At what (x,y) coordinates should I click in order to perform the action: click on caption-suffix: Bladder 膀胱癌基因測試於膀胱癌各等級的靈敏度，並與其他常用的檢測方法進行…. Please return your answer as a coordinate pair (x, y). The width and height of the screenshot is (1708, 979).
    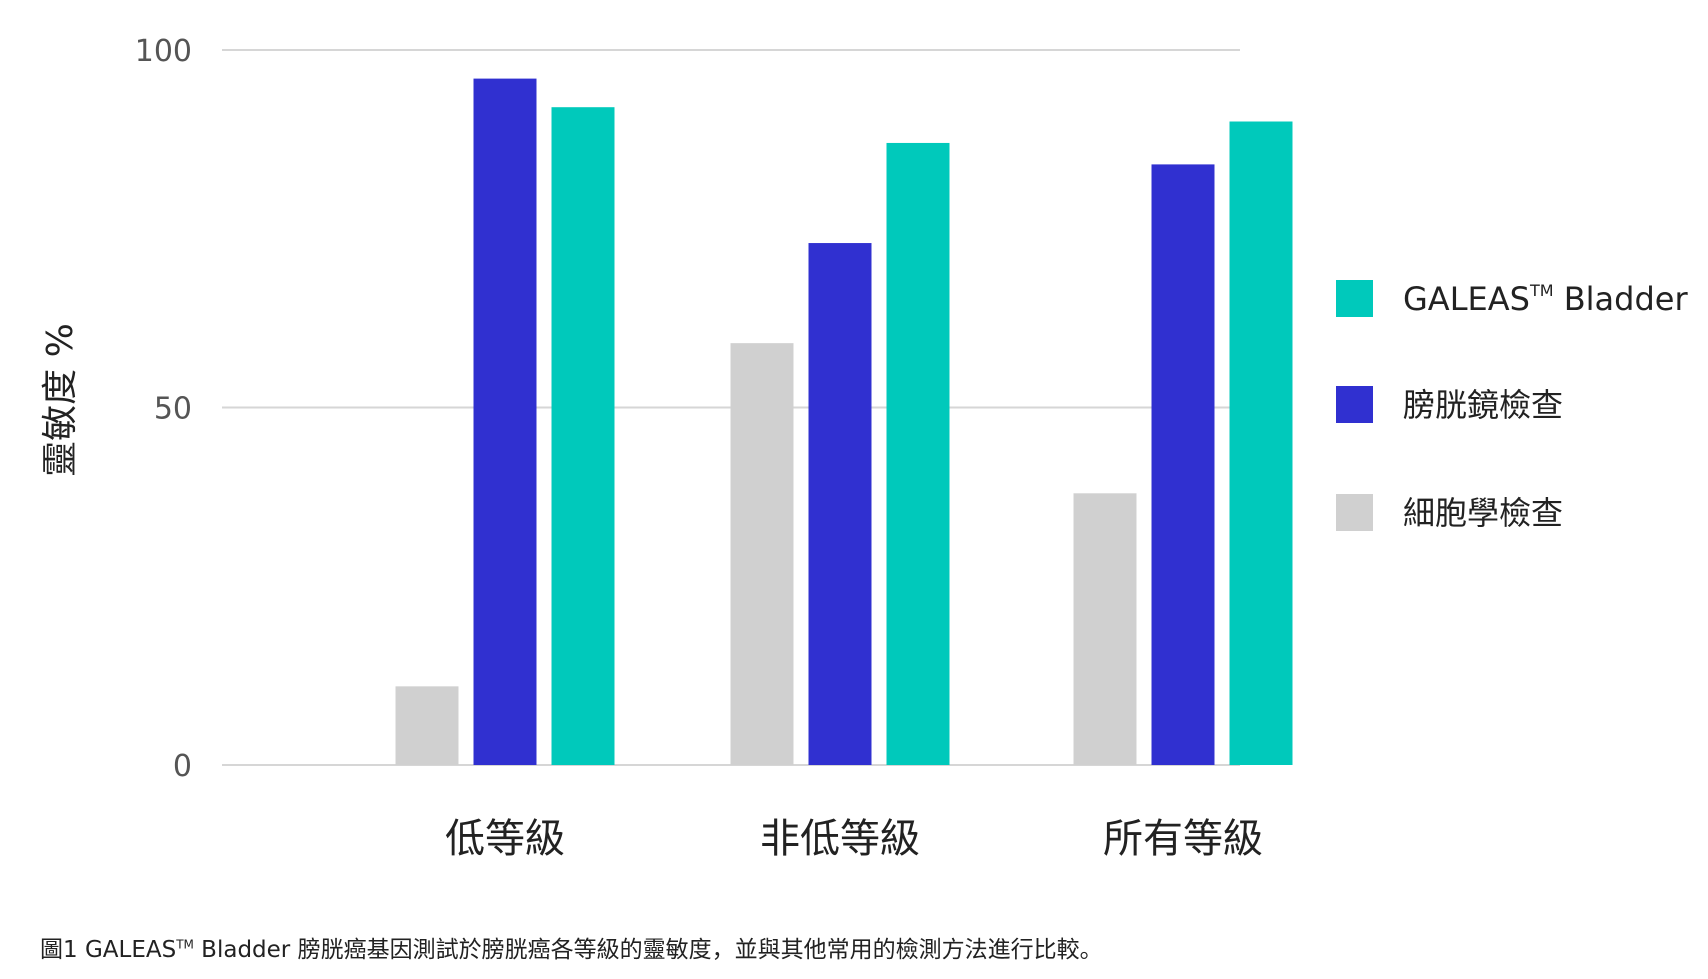
    Looking at the image, I should click on (648, 950).